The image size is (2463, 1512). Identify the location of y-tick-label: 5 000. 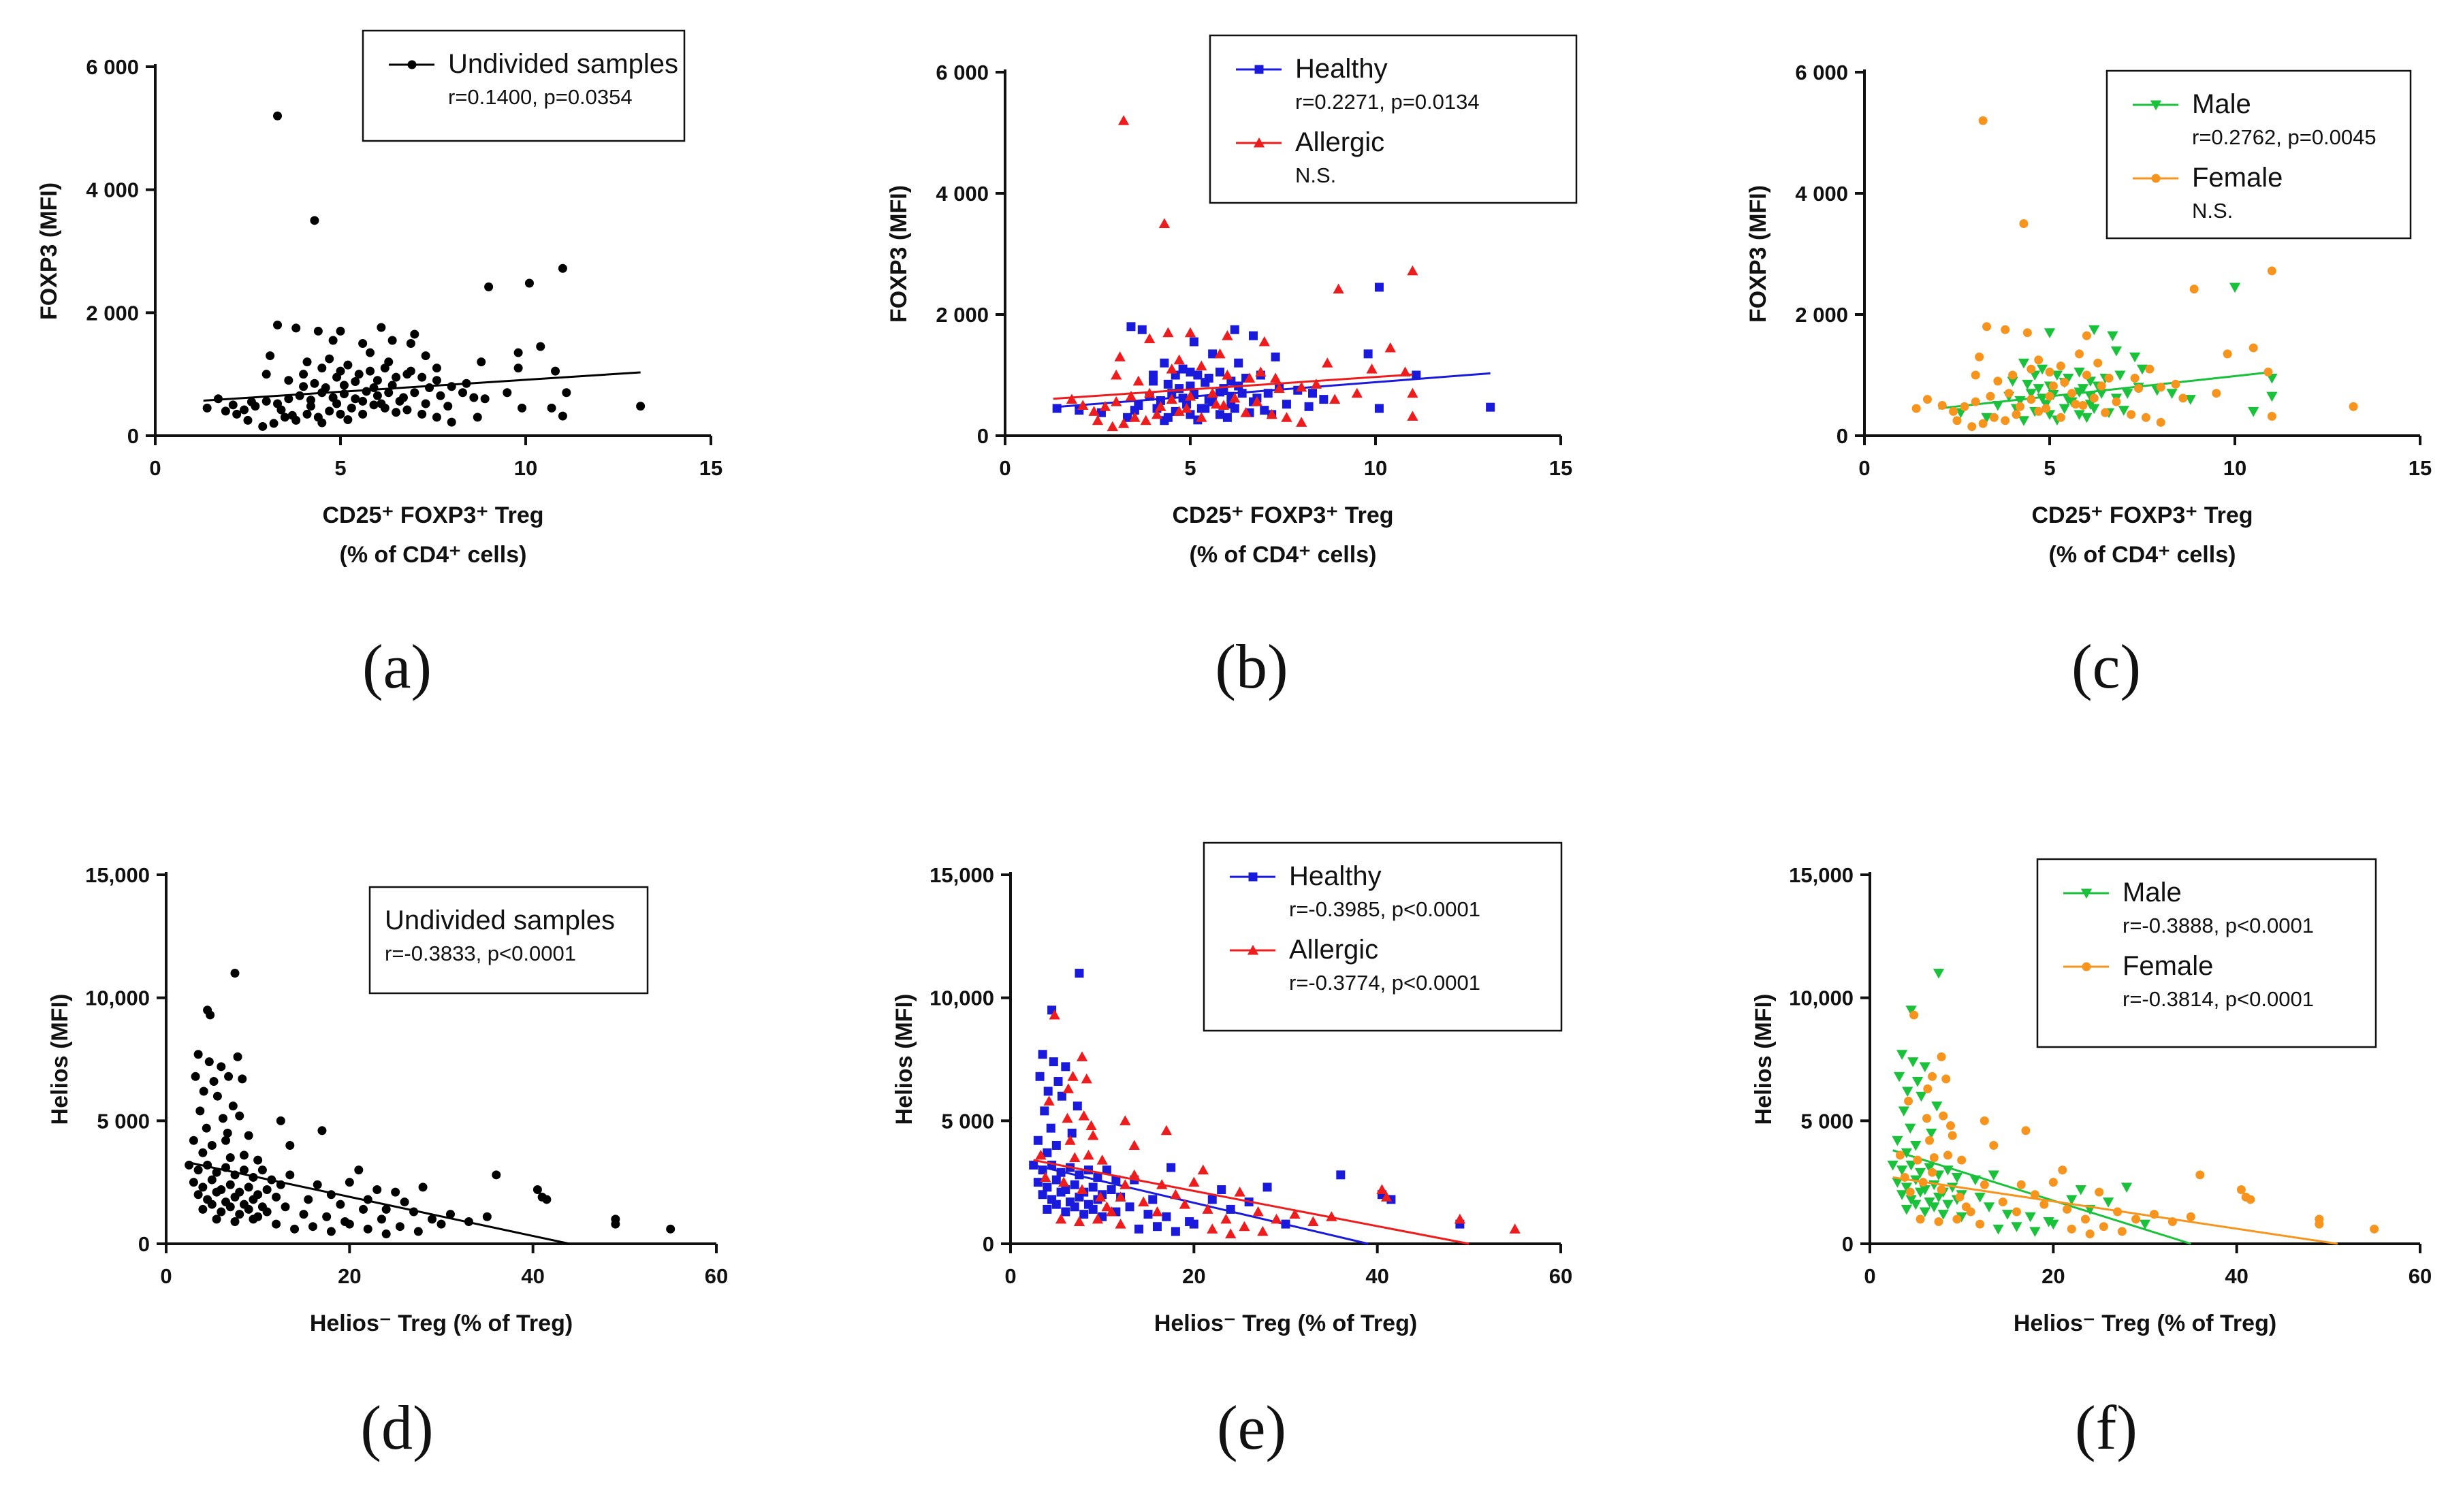
(1827, 1121).